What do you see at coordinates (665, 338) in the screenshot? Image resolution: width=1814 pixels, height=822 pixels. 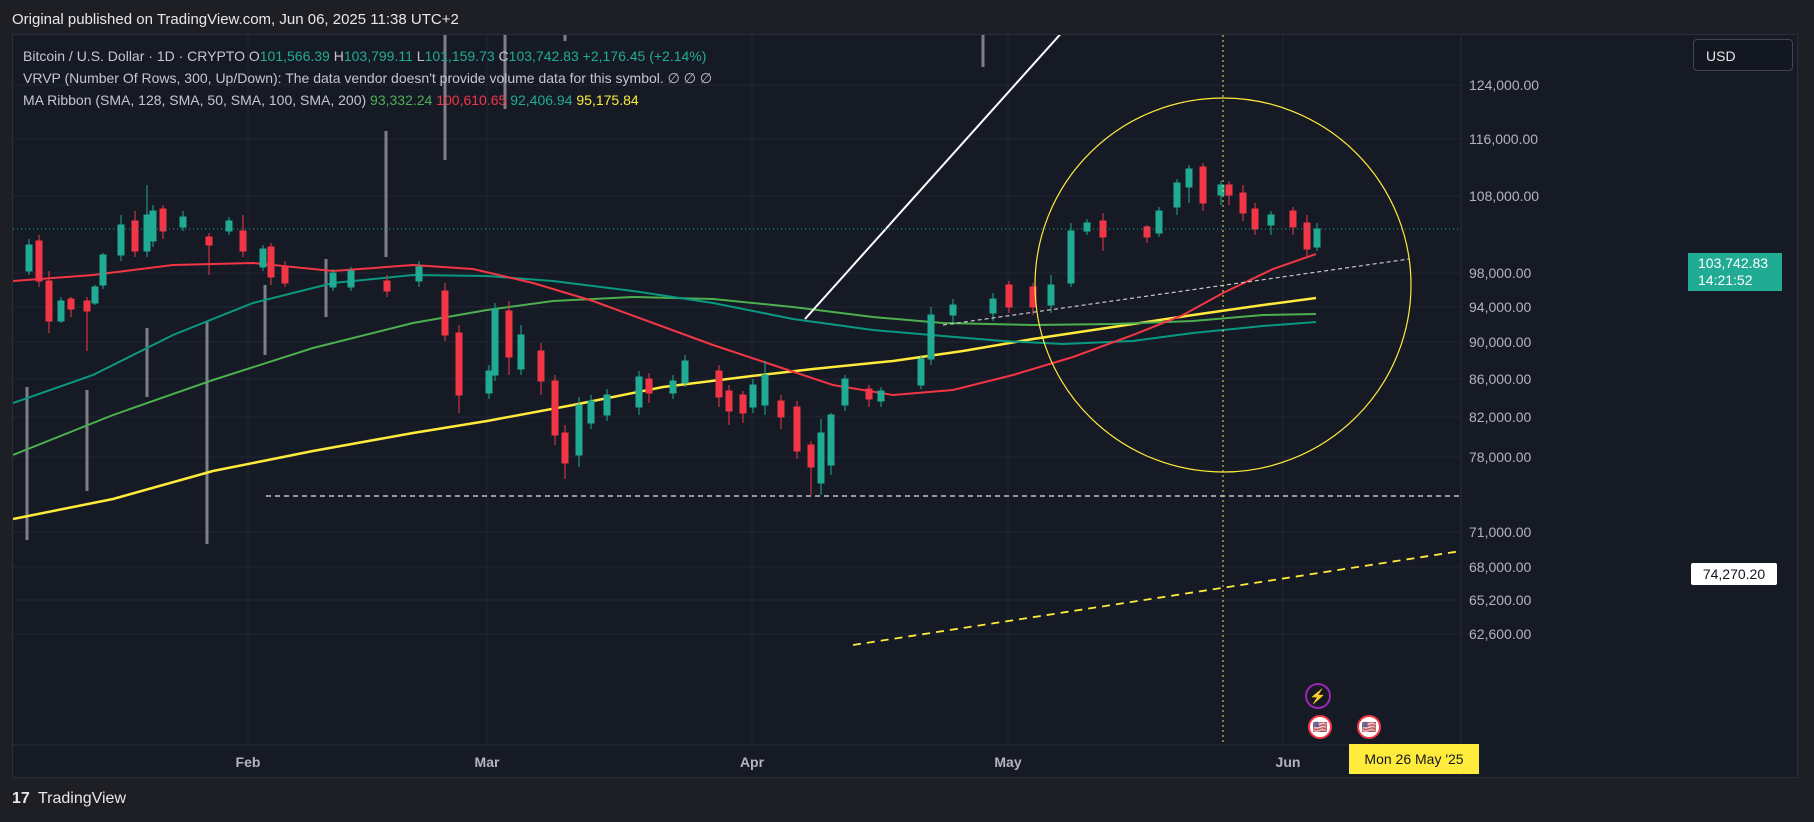 I see `ma100-line` at bounding box center [665, 338].